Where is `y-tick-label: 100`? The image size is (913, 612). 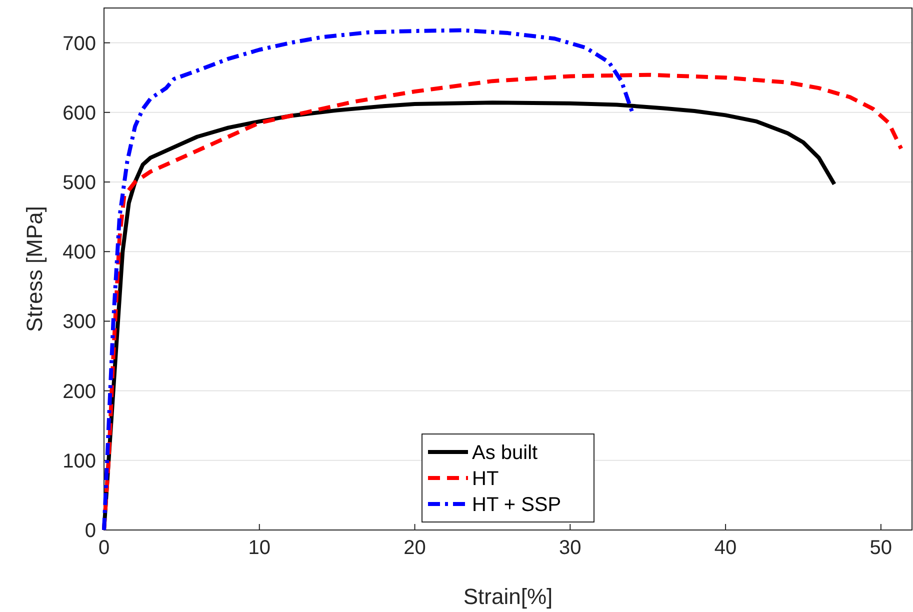
y-tick-label: 100 is located at coordinates (79, 461).